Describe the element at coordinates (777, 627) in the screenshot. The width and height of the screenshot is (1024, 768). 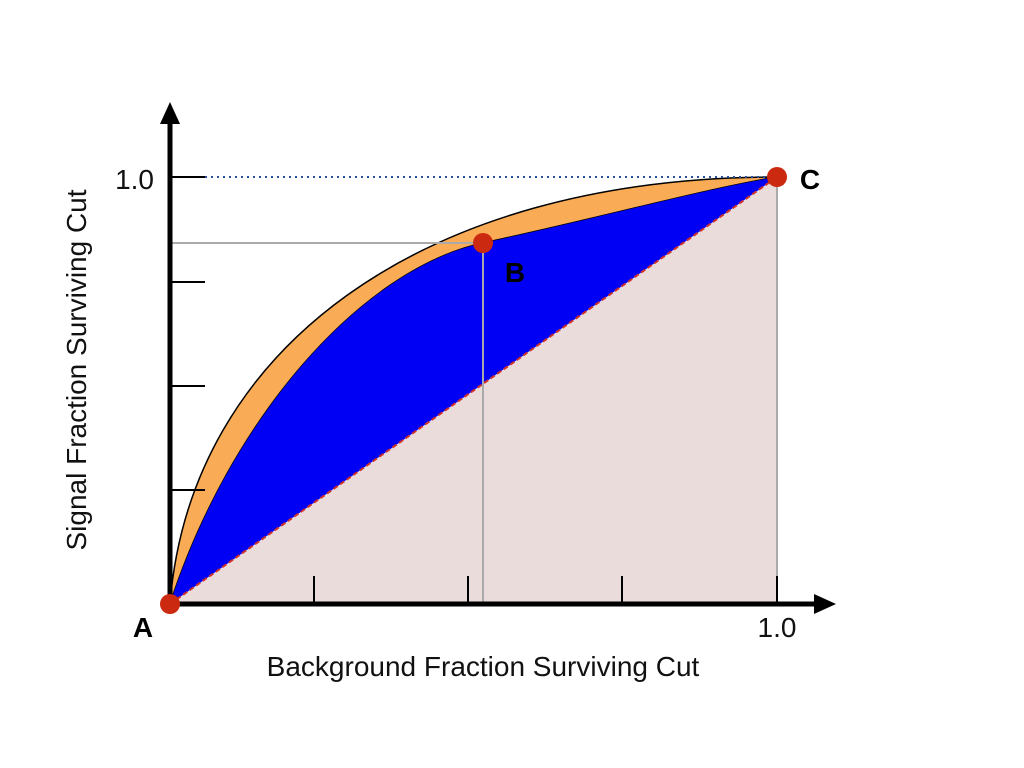
I see `x-tick-label: 1.0` at that location.